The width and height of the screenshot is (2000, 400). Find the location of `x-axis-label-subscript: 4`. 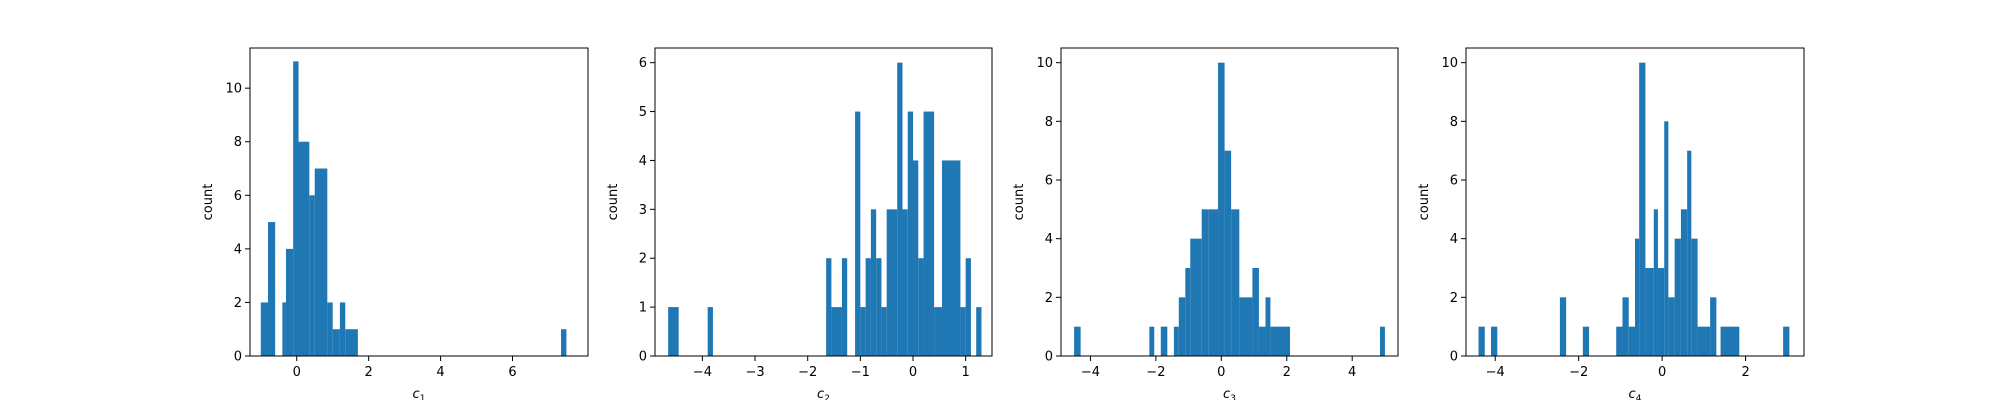

x-axis-label-subscript: 4 is located at coordinates (1639, 397).